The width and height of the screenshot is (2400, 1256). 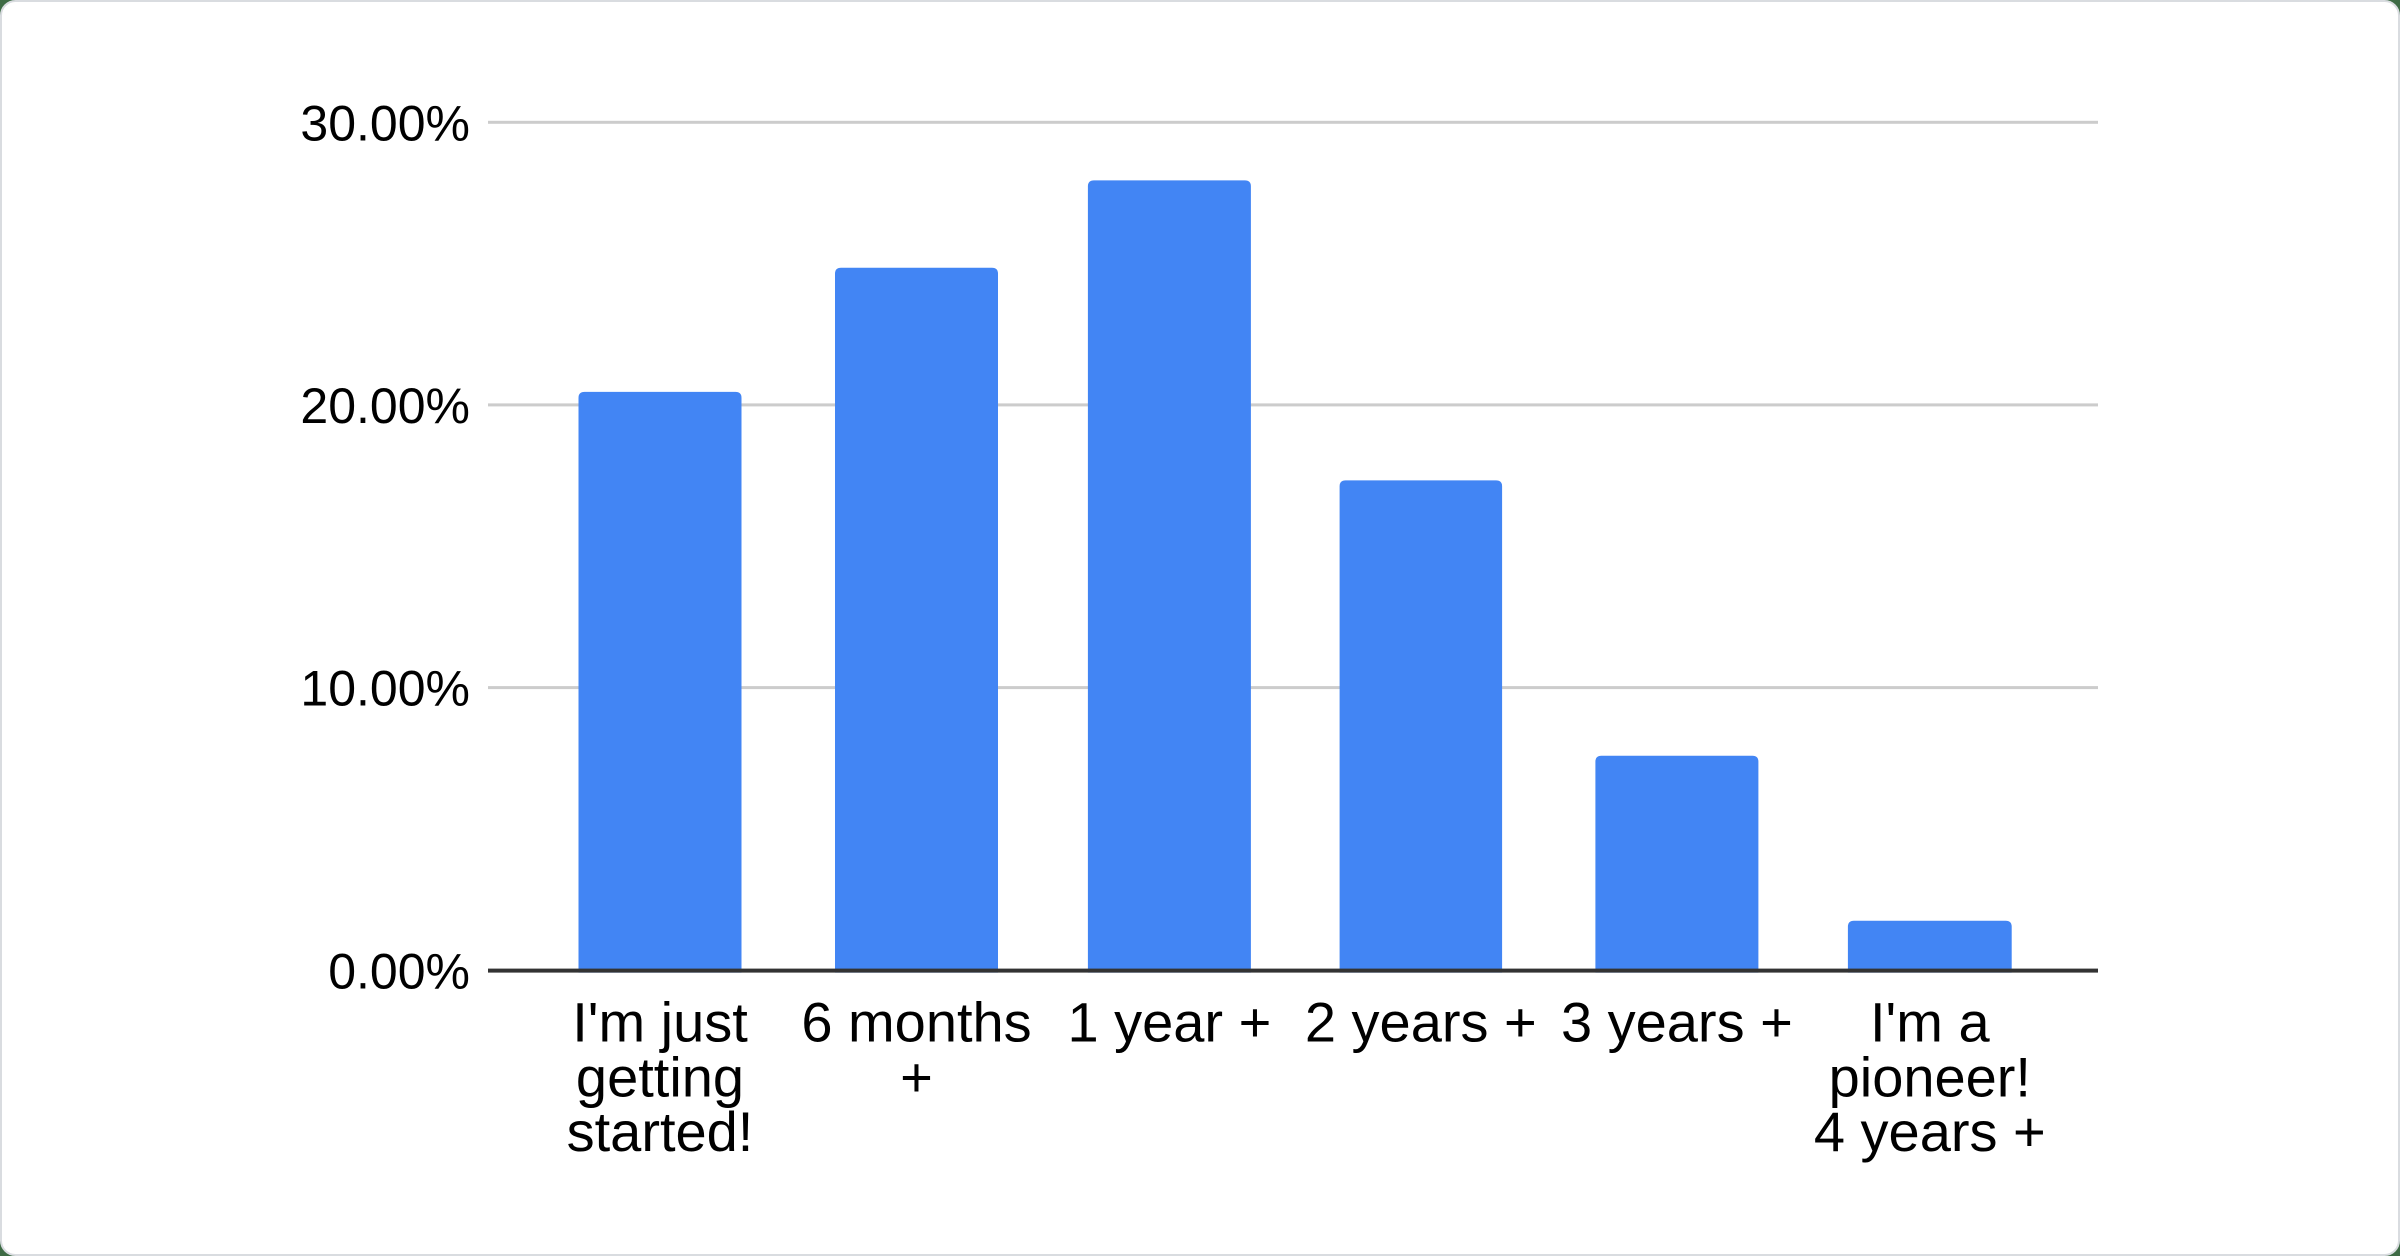 What do you see at coordinates (916, 1022) in the screenshot?
I see `svg-text: 6 months` at bounding box center [916, 1022].